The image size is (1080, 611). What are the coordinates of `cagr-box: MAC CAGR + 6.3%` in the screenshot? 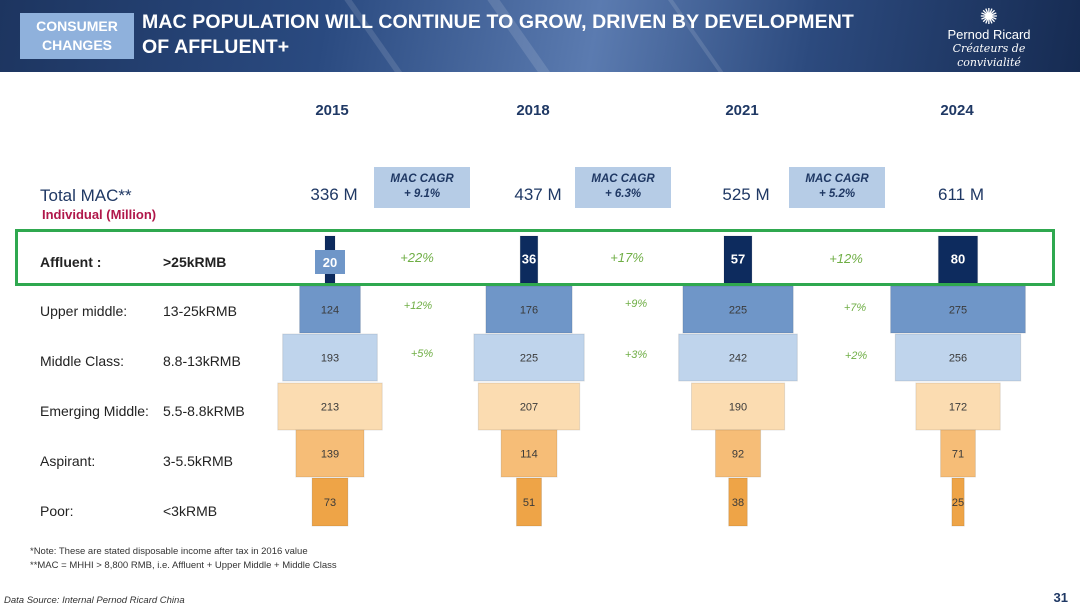 It's located at (623, 187).